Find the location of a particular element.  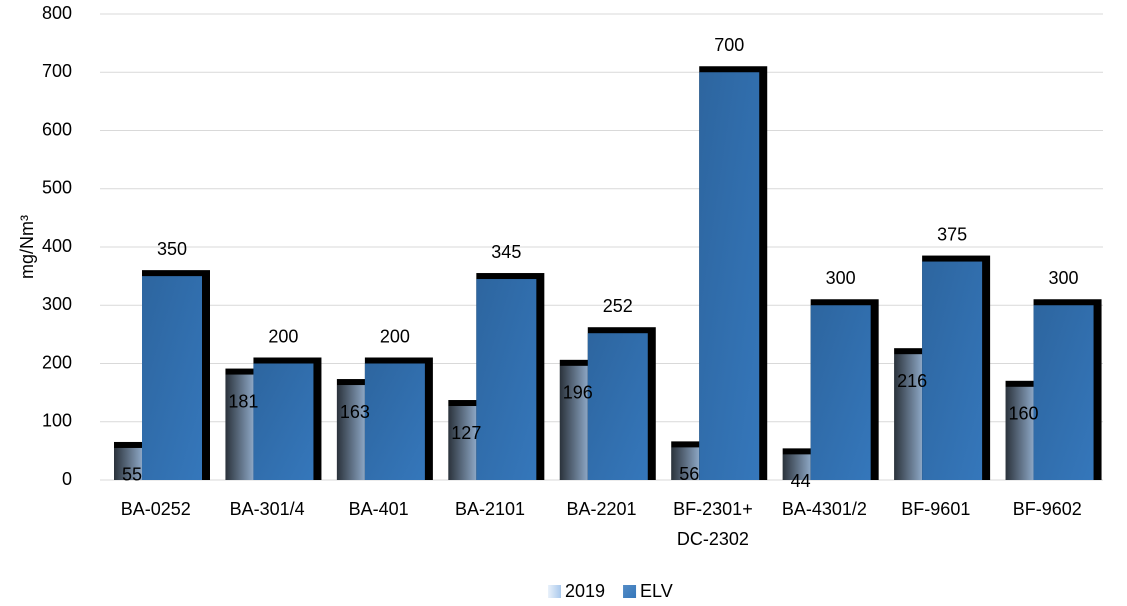

data-label: 163 is located at coordinates (355, 412).